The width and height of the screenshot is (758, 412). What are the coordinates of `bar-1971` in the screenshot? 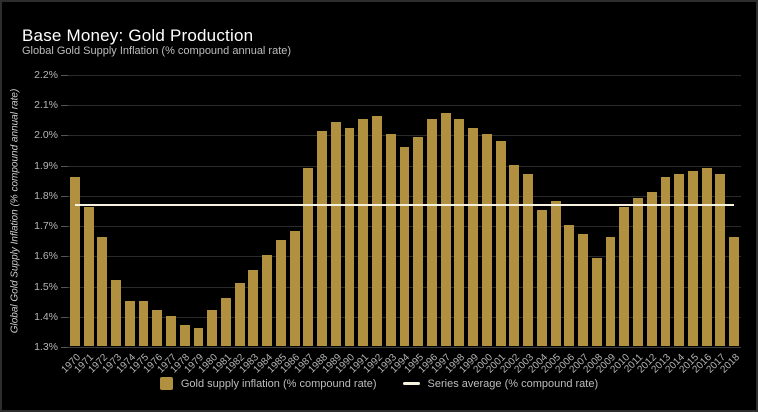 It's located at (88, 276).